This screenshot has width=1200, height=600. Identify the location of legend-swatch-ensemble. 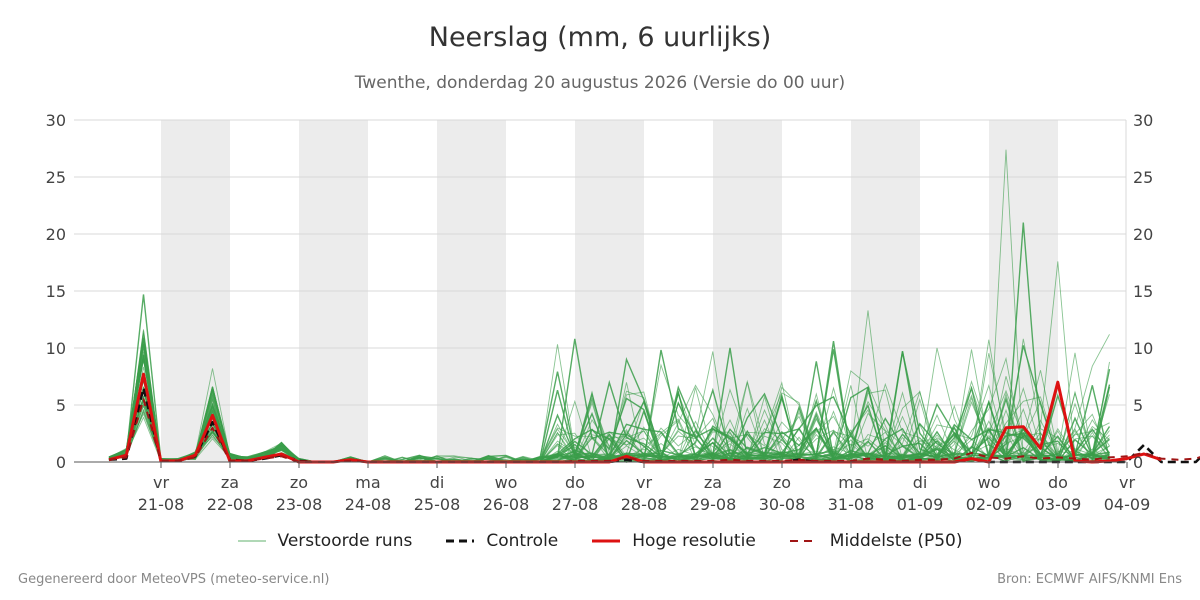
(251, 541).